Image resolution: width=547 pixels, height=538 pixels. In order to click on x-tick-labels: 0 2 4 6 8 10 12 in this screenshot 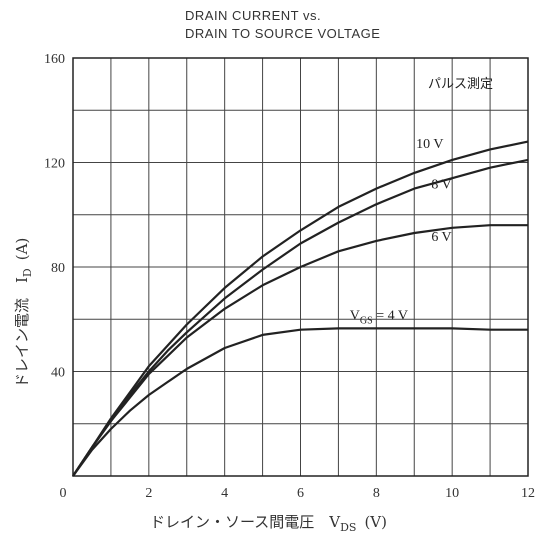, I will do `click(298, 493)`.